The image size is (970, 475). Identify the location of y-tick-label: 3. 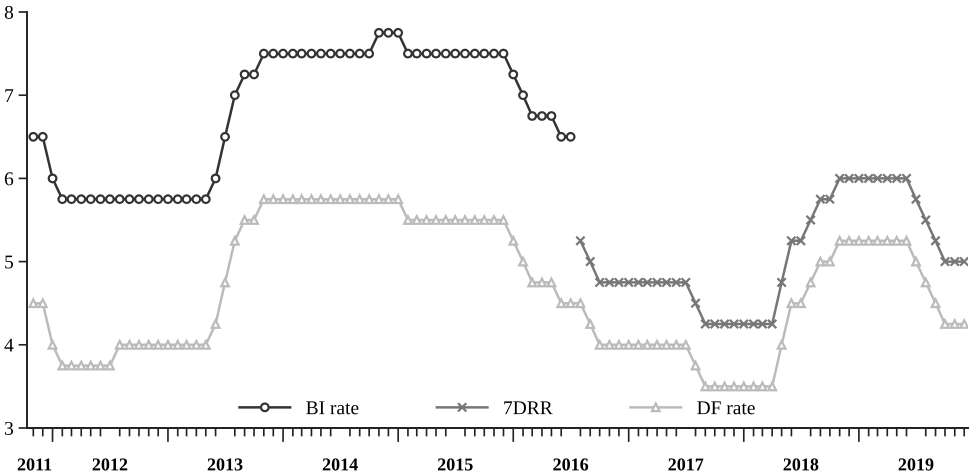
(9, 428).